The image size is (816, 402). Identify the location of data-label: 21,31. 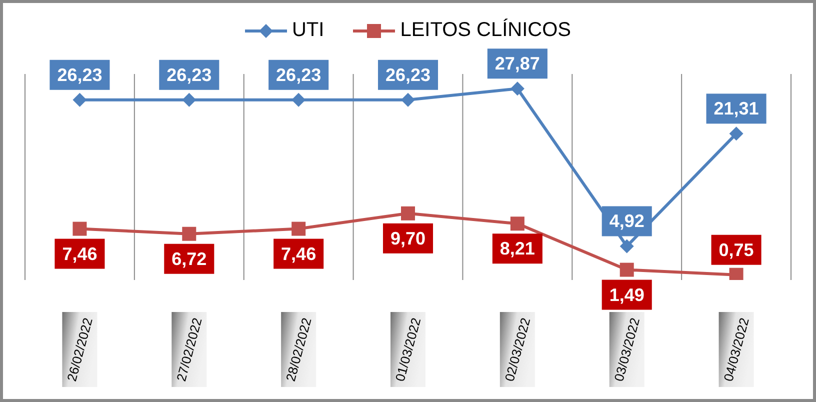
(736, 108).